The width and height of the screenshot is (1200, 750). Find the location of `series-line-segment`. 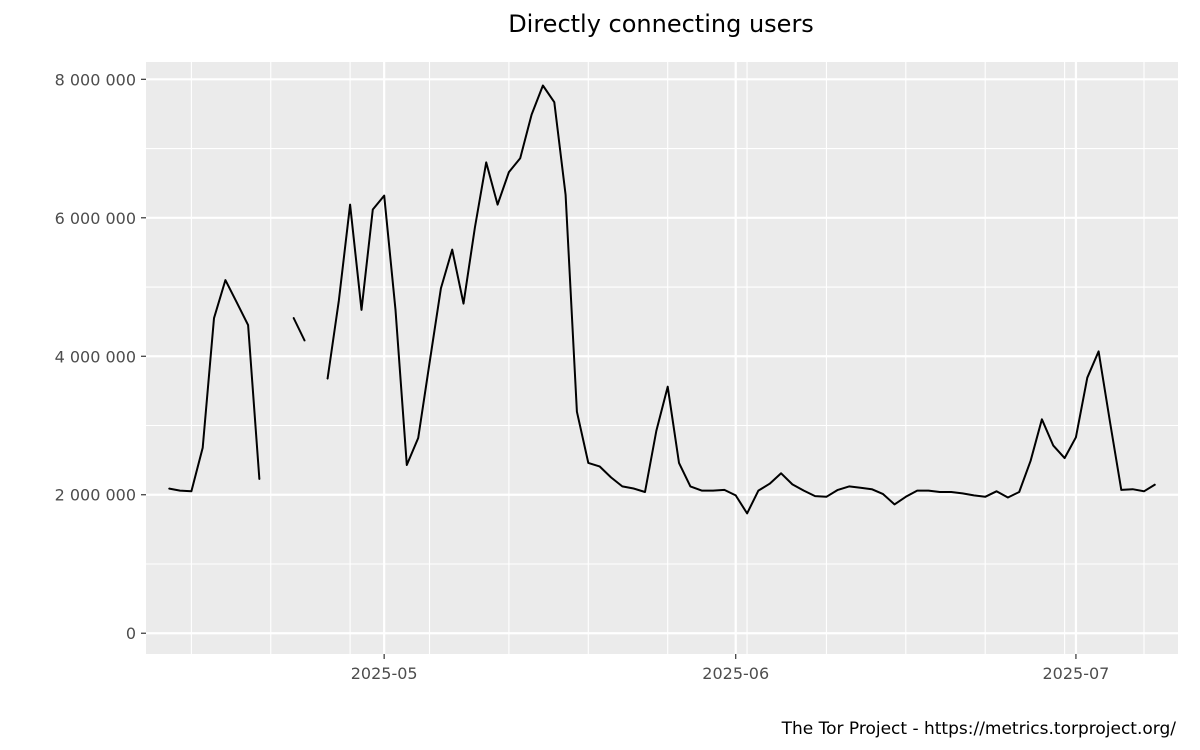

series-line-segment is located at coordinates (299, 329).